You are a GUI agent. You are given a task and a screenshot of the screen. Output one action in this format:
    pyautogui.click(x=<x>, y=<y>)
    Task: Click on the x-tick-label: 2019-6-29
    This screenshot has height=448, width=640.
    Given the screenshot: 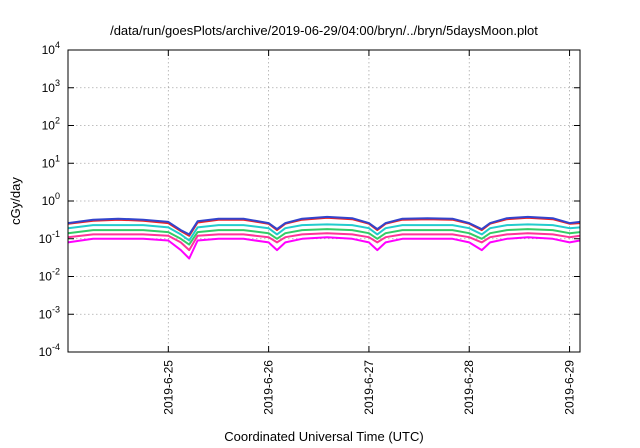 What is the action you would take?
    pyautogui.click(x=570, y=387)
    